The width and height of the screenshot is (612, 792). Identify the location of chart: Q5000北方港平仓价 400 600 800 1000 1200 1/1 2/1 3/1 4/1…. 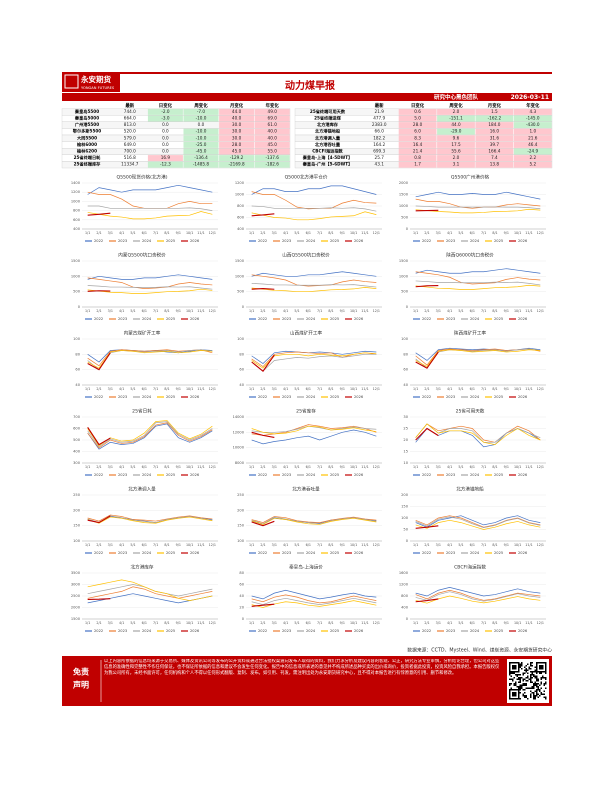
(308, 208).